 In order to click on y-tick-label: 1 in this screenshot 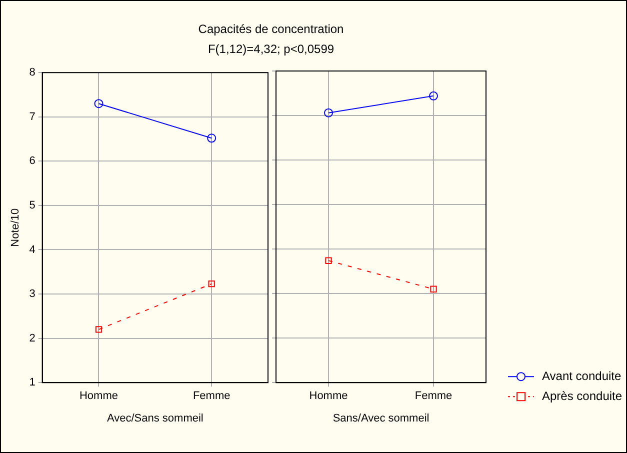, I will do `click(32, 382)`.